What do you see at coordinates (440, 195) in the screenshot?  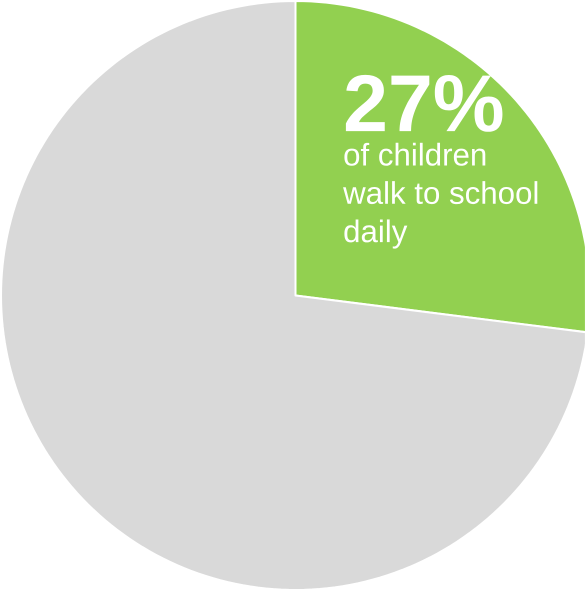 I see `slice-label: of children walk to school daily` at bounding box center [440, 195].